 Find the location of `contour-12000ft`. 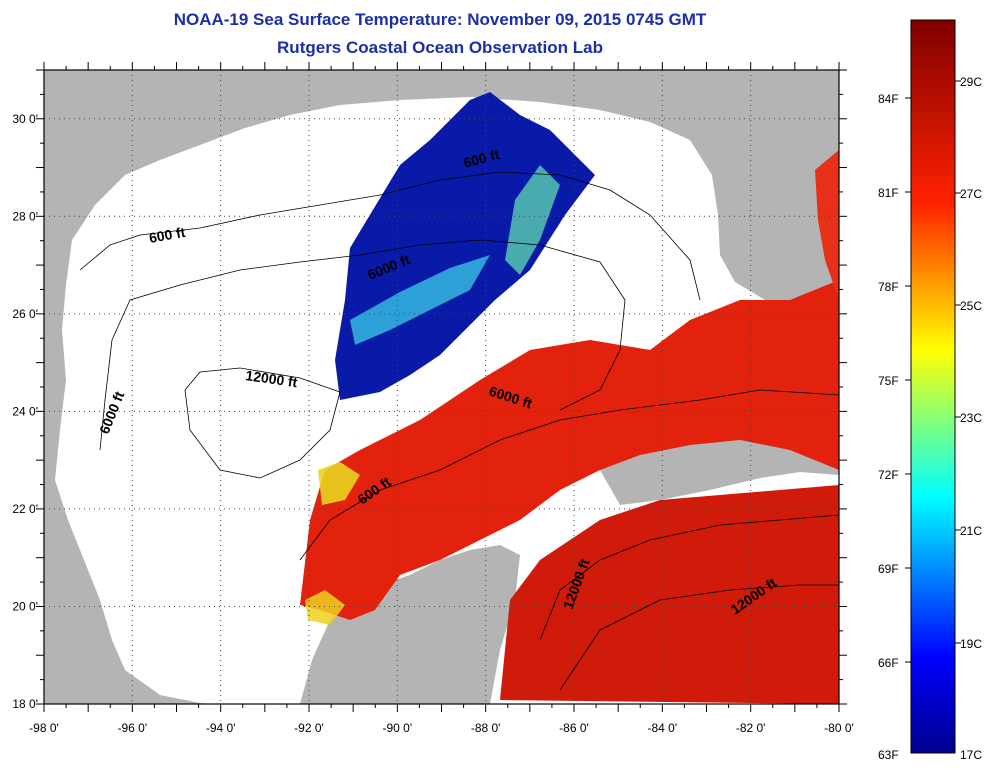

contour-12000ft is located at coordinates (262, 423).